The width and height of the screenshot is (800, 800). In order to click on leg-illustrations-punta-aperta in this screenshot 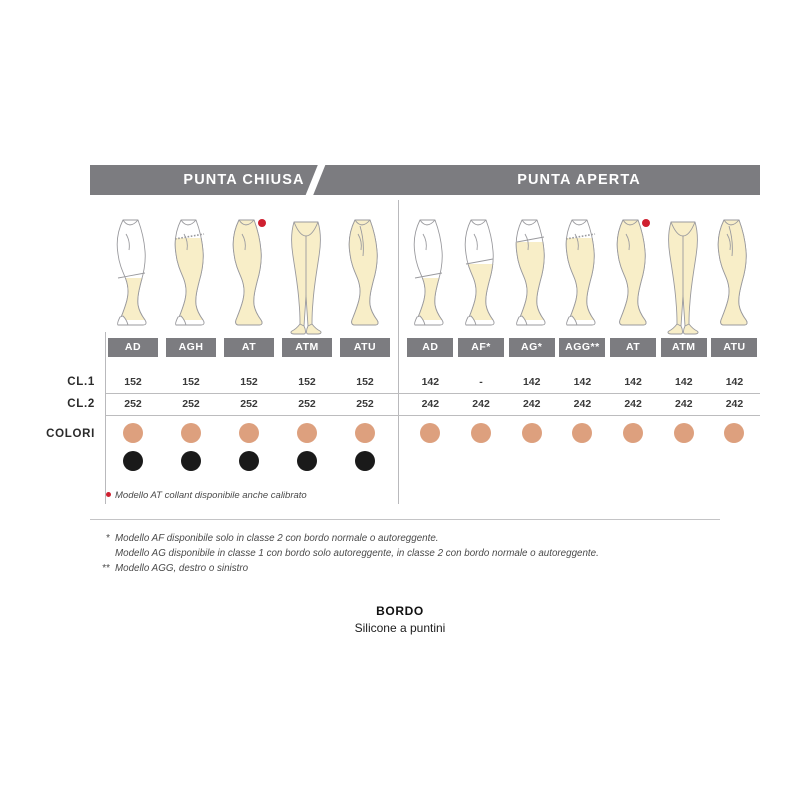, I will do `click(582, 268)`.